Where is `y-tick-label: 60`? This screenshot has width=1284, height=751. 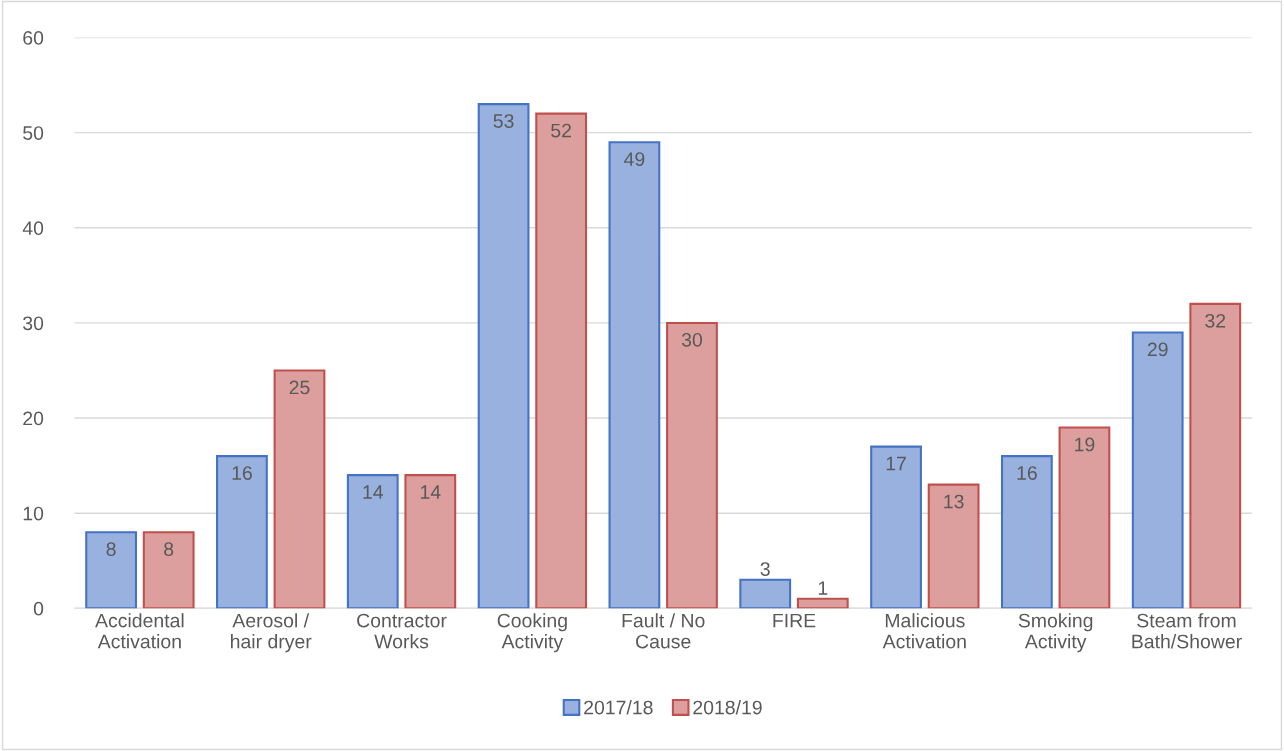 y-tick-label: 60 is located at coordinates (33, 38).